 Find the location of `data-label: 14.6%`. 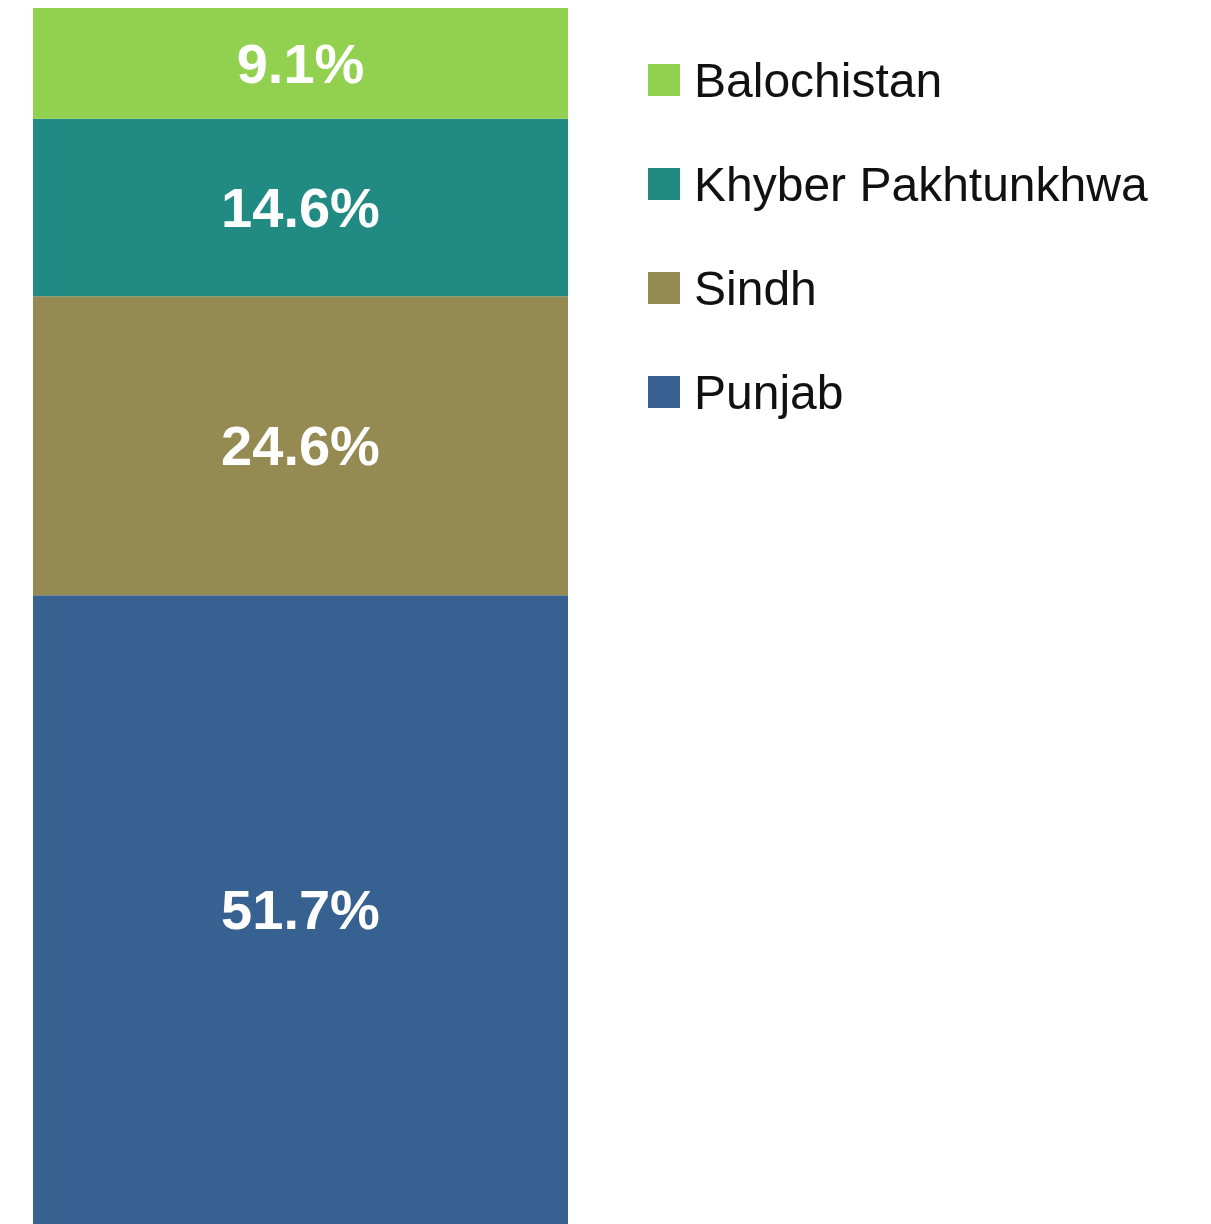

data-label: 14.6% is located at coordinates (300, 207).